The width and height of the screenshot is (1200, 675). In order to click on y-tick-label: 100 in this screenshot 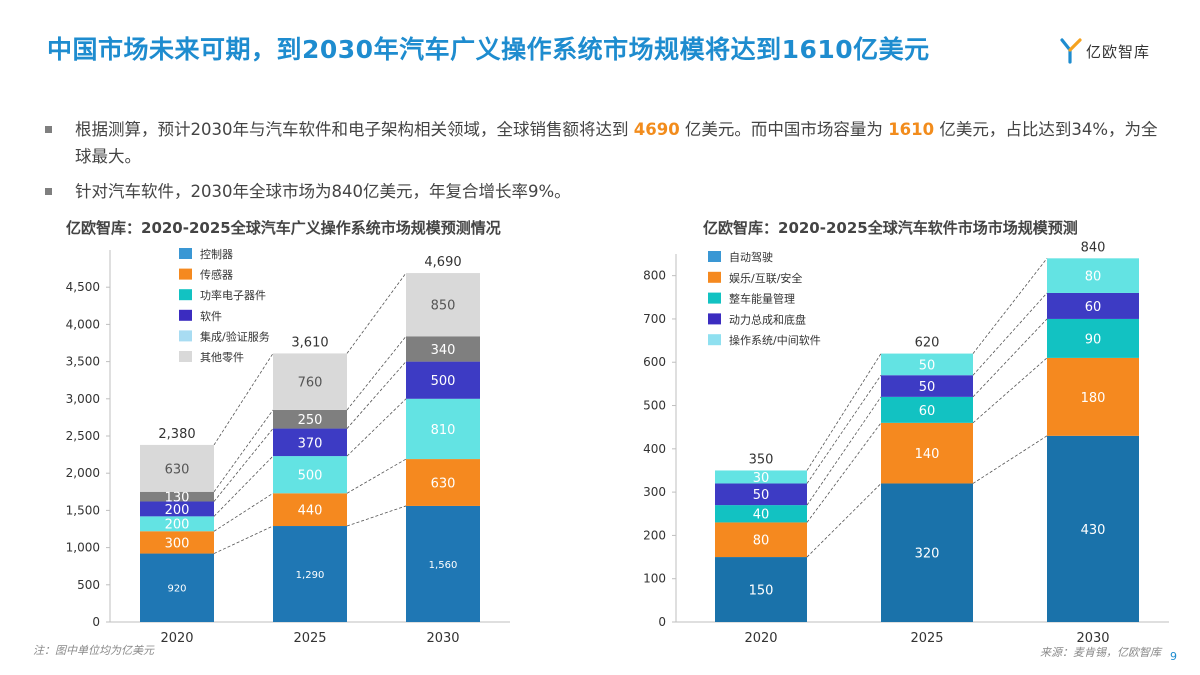, I will do `click(654, 579)`.